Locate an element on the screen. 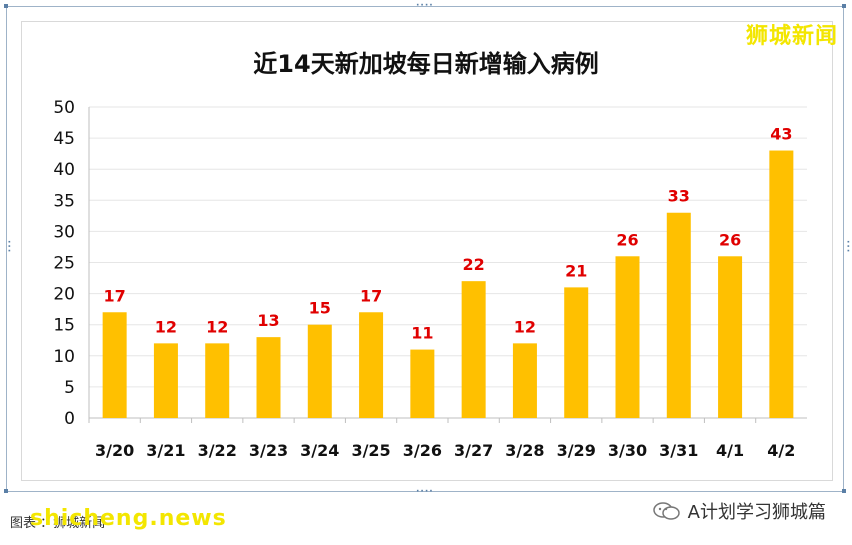 Image resolution: width=852 pixels, height=545 pixels. resize-handle-bottom: ···· is located at coordinates (425, 492).